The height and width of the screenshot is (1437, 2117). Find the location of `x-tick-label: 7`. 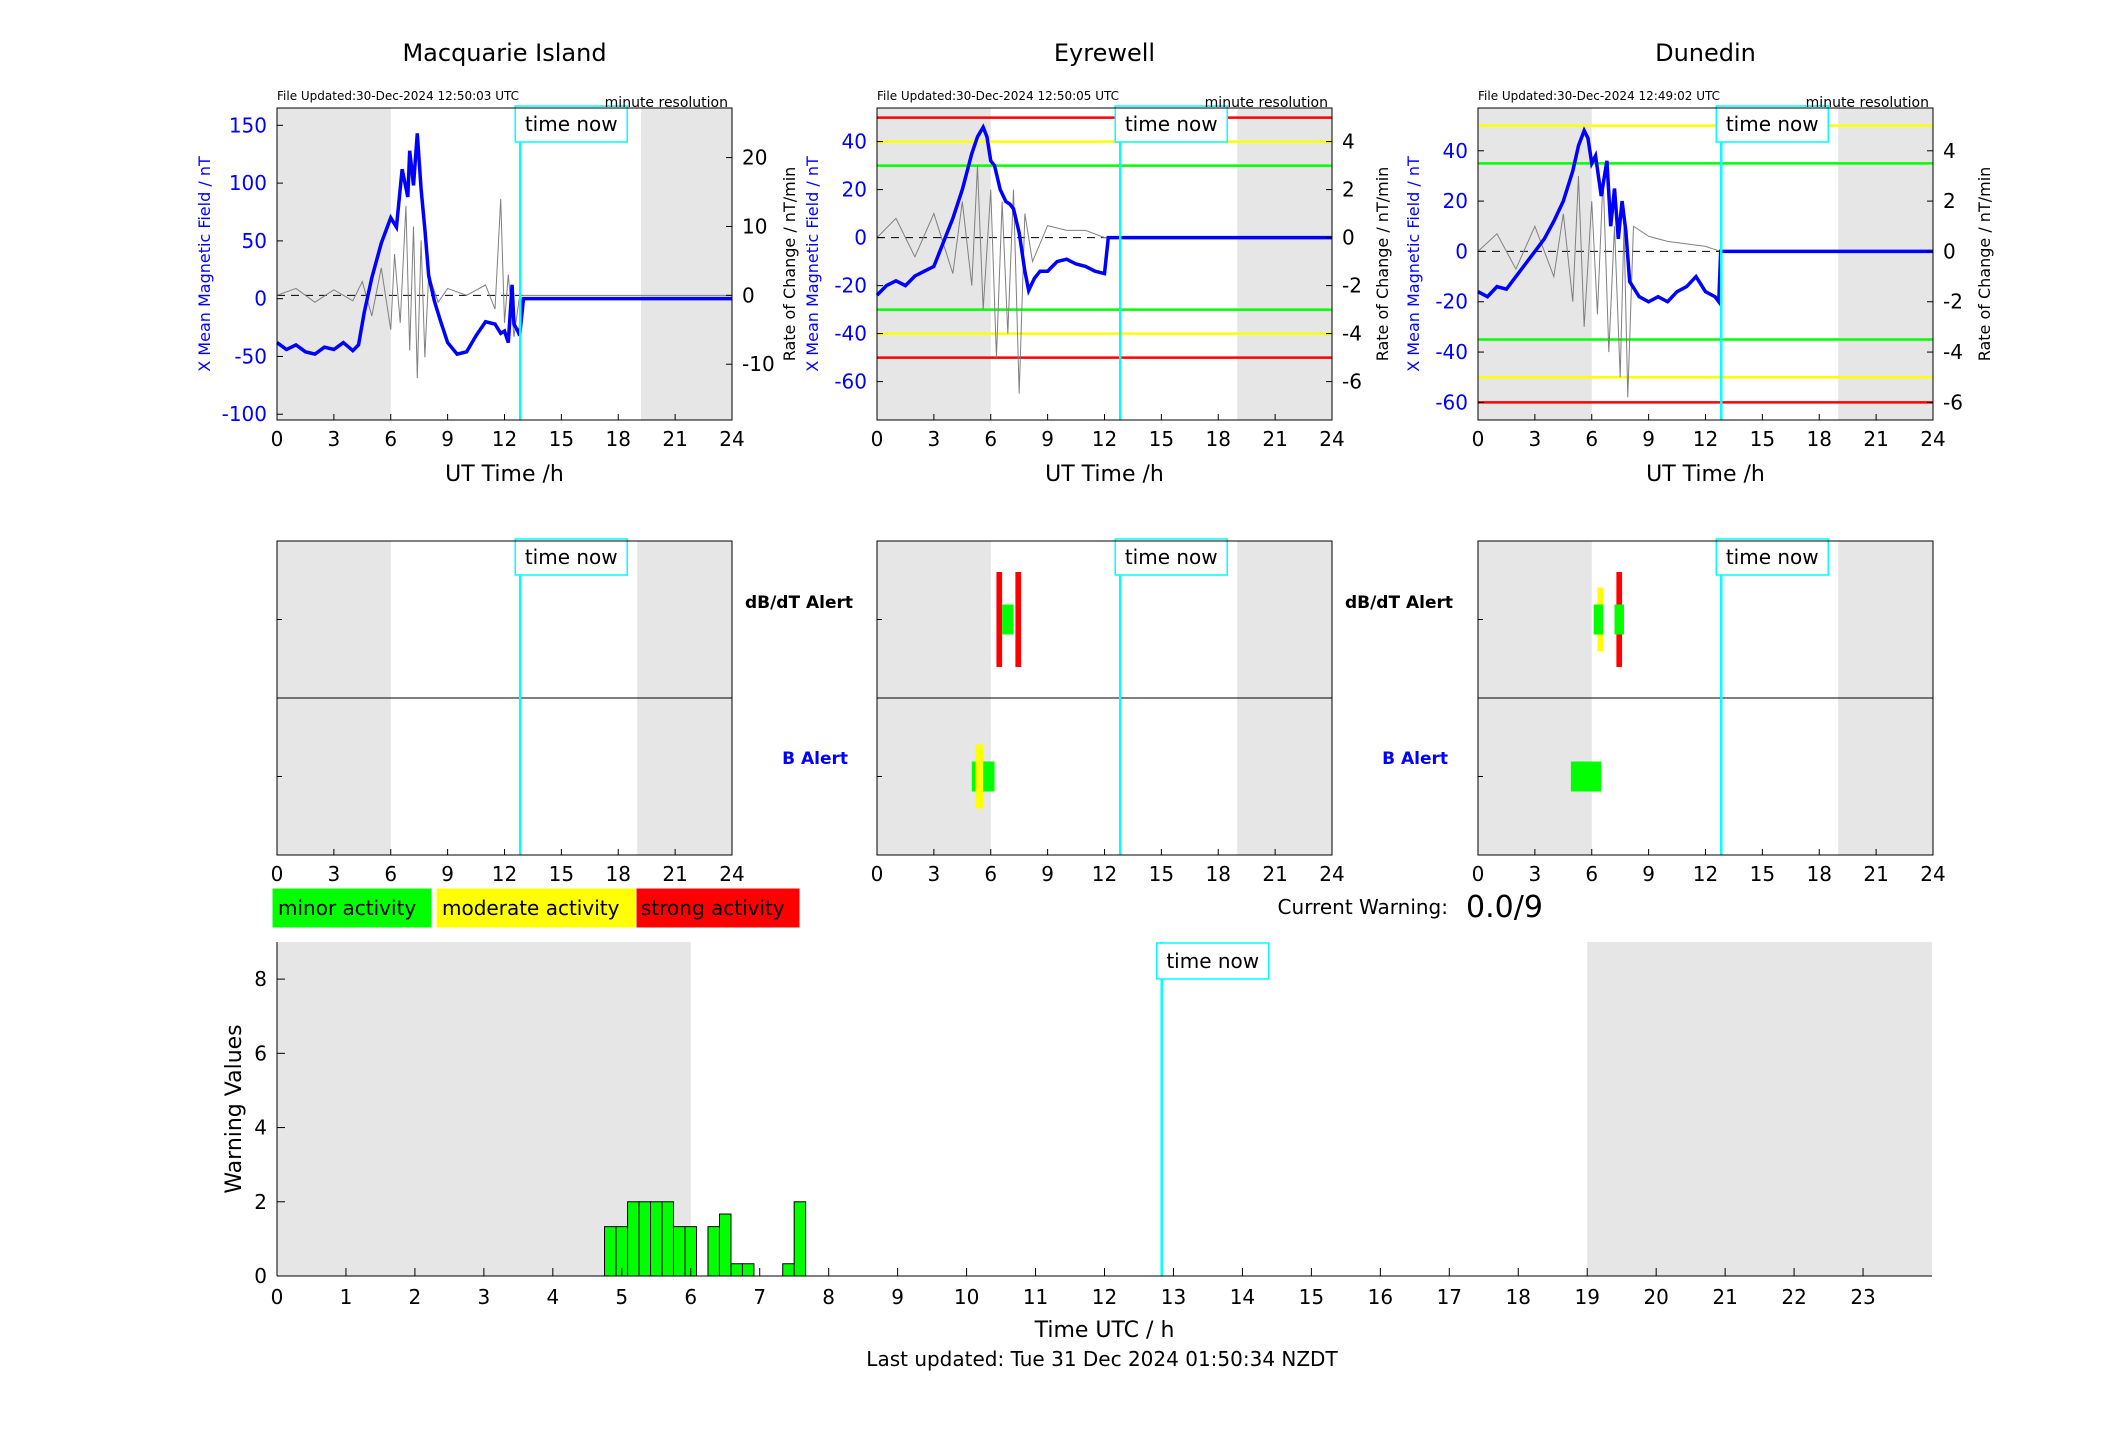

x-tick-label: 7 is located at coordinates (759, 1297).